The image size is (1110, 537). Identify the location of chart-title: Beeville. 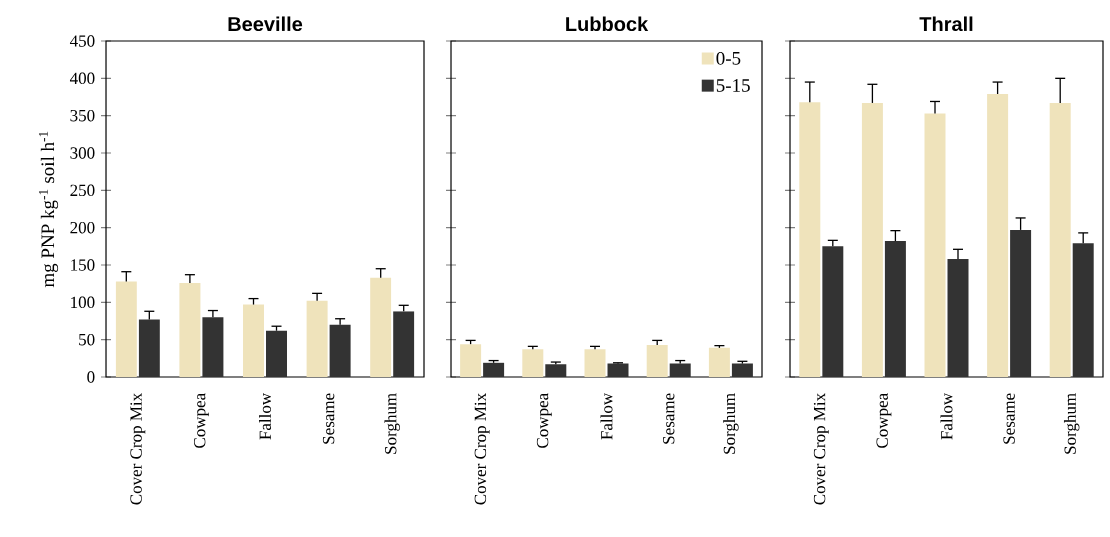
(265, 24).